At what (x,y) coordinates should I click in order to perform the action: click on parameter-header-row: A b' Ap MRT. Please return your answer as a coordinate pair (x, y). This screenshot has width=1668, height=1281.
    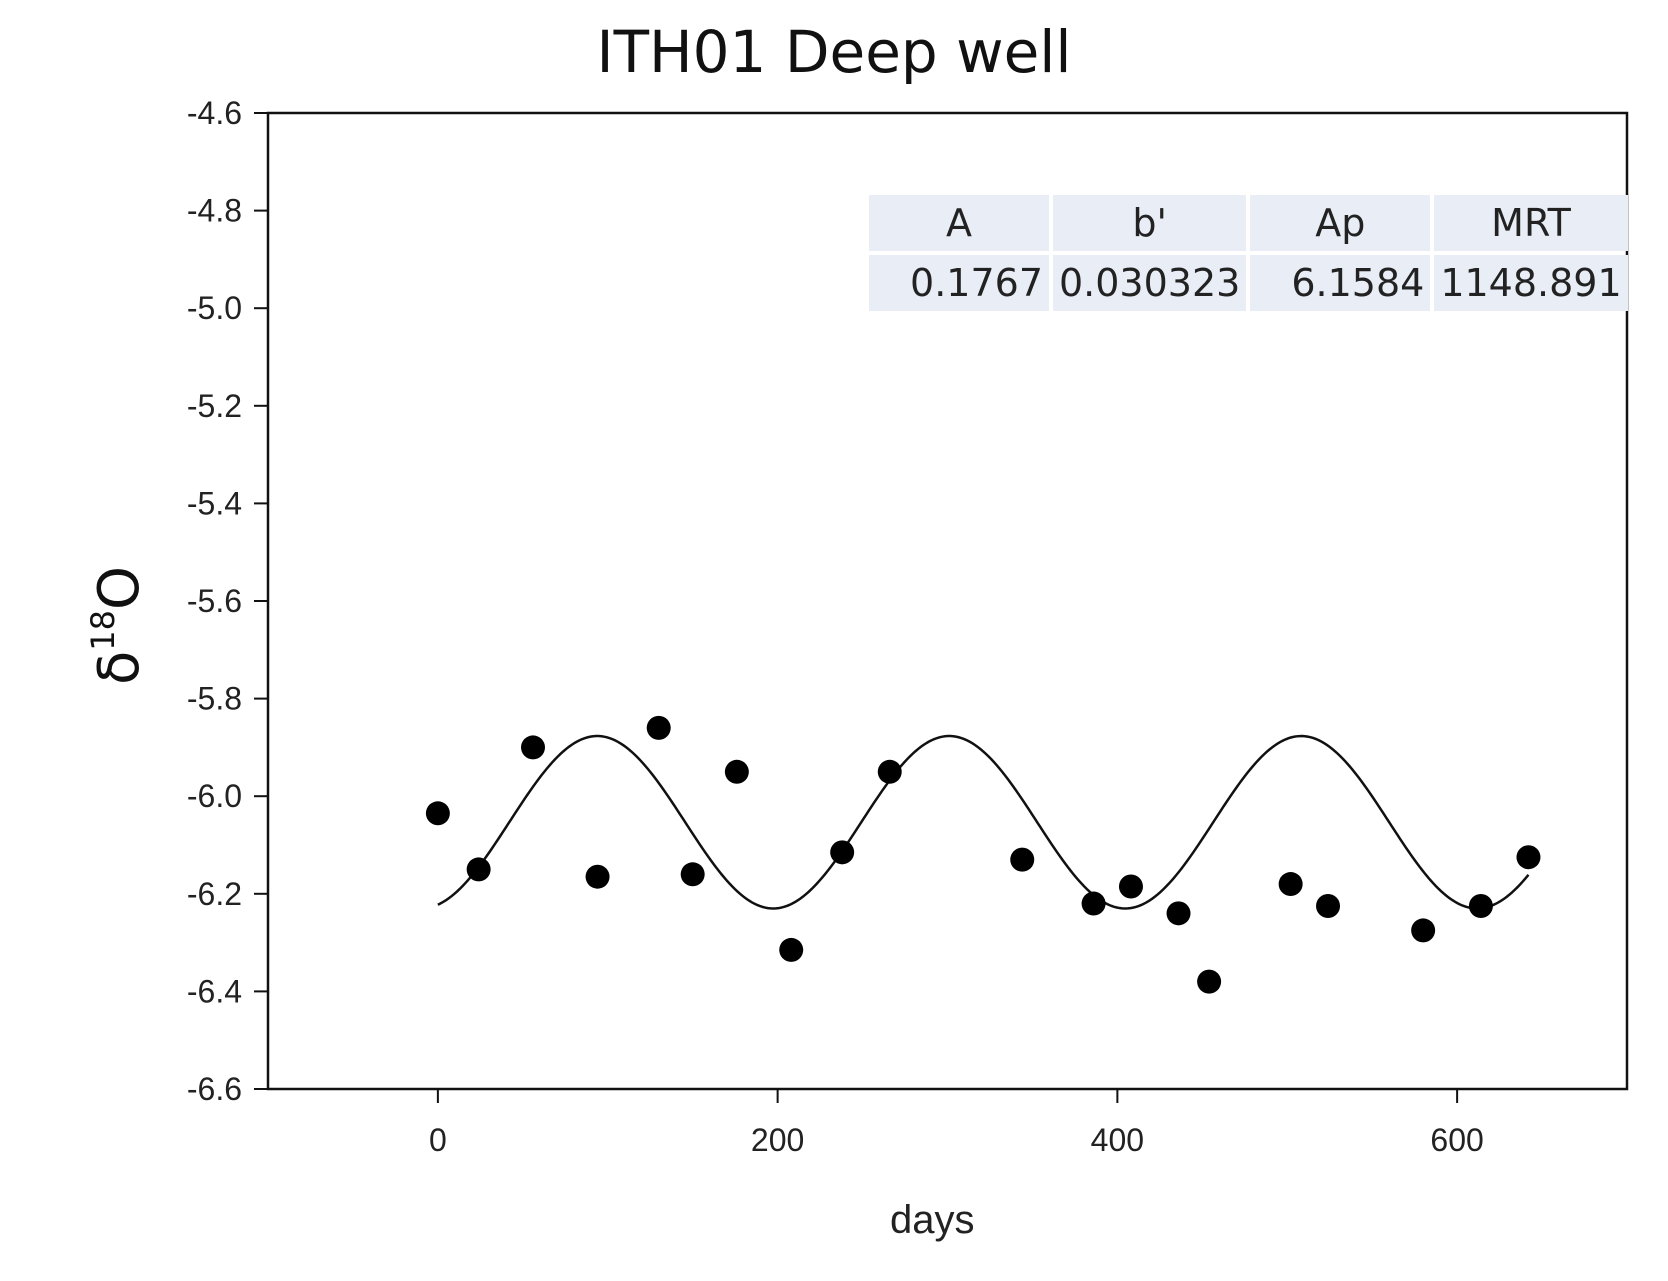
    Looking at the image, I should click on (1248, 223).